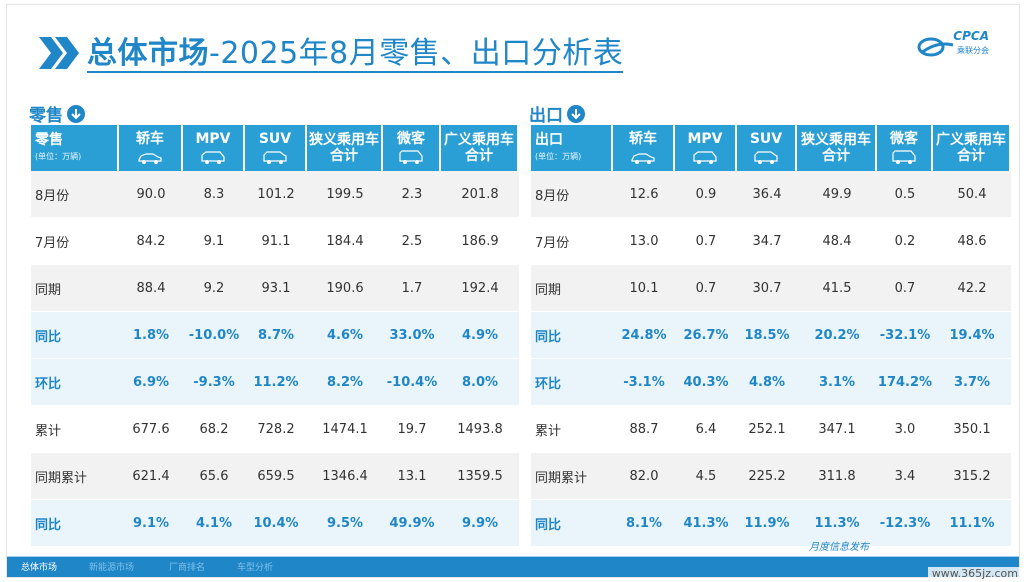 This screenshot has width=1026, height=582. What do you see at coordinates (905, 523) in the screenshot?
I see `table-cell: -12.3%` at bounding box center [905, 523].